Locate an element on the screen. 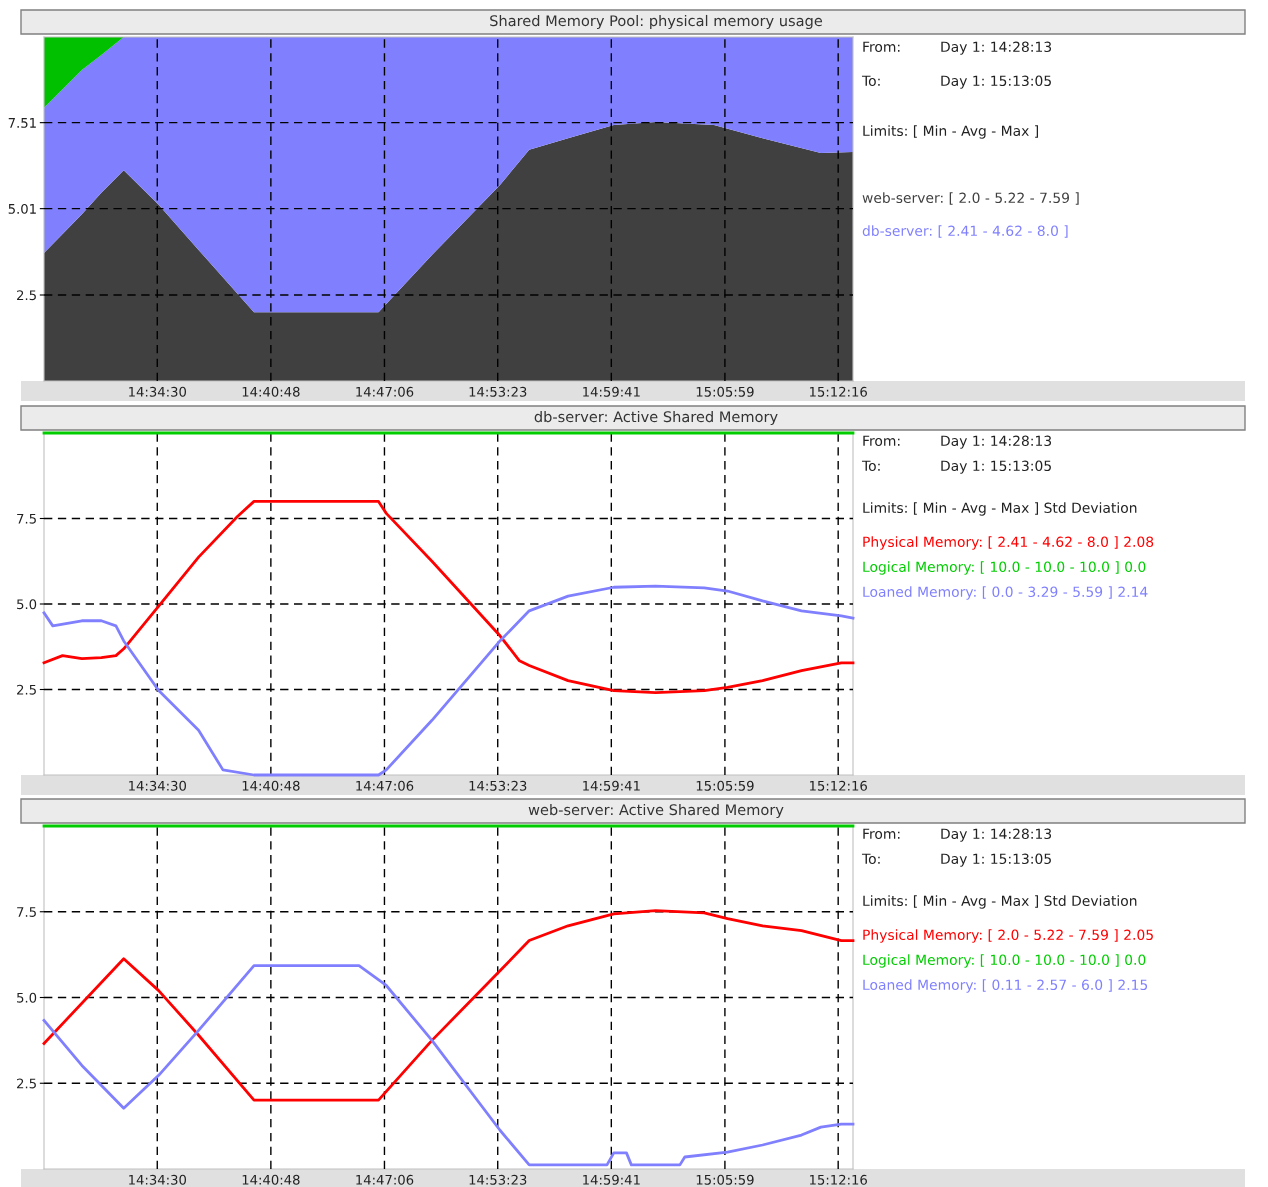 This screenshot has height=1187, width=1268. series-label: Loaned Memory: [ 0.0 - 3.29 - 5.59 ] 2.14 is located at coordinates (1005, 593).